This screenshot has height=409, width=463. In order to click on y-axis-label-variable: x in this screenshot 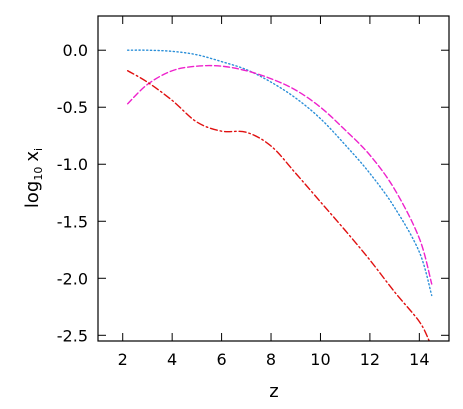, I will do `click(32, 156)`.